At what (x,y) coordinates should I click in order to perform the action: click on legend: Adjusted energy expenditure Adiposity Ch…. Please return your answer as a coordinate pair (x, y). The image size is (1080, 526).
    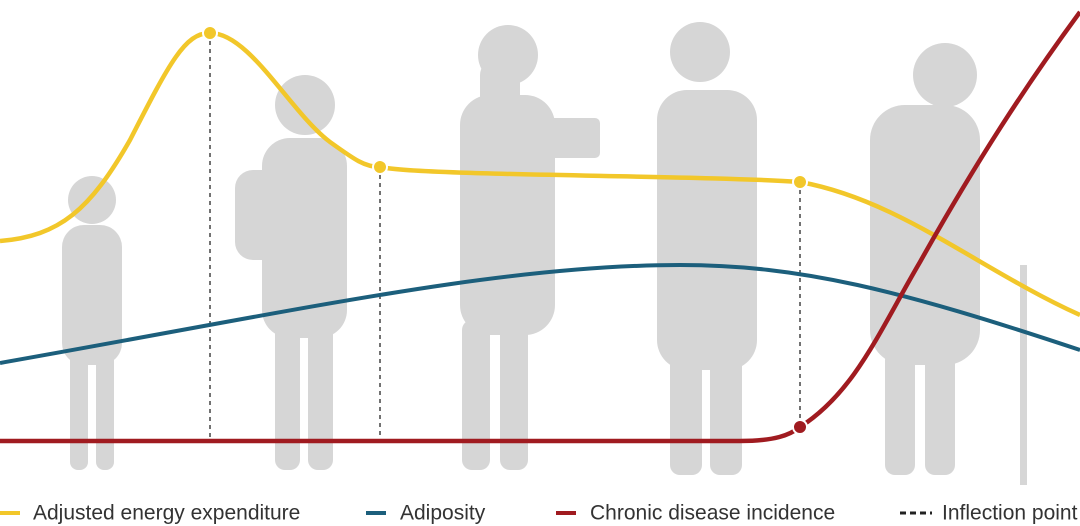
    Looking at the image, I should click on (539, 513).